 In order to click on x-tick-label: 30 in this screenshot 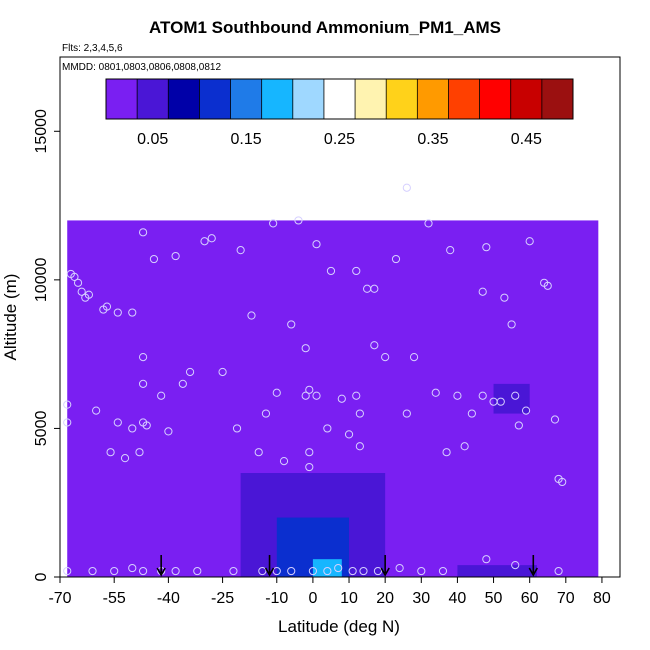, I will do `click(421, 598)`.